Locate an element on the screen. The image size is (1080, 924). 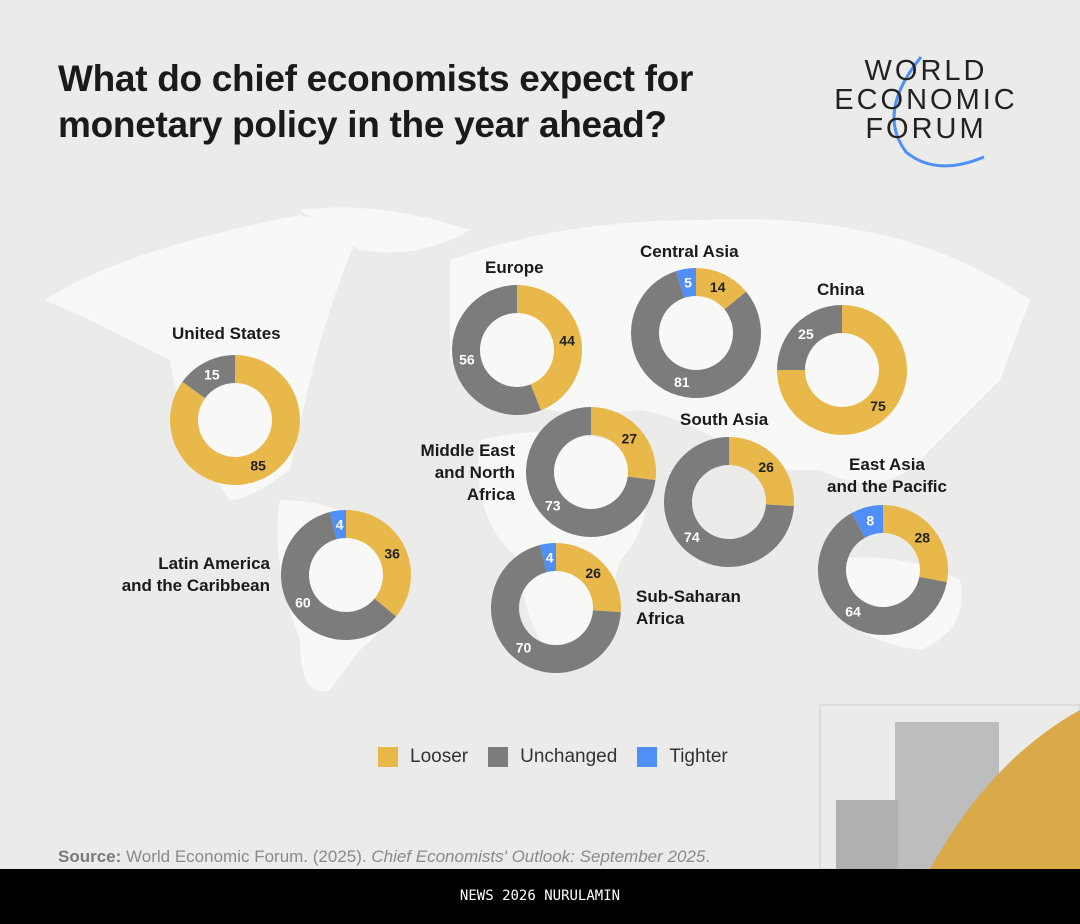
unchanged-value-label: 56 is located at coordinates (467, 360).